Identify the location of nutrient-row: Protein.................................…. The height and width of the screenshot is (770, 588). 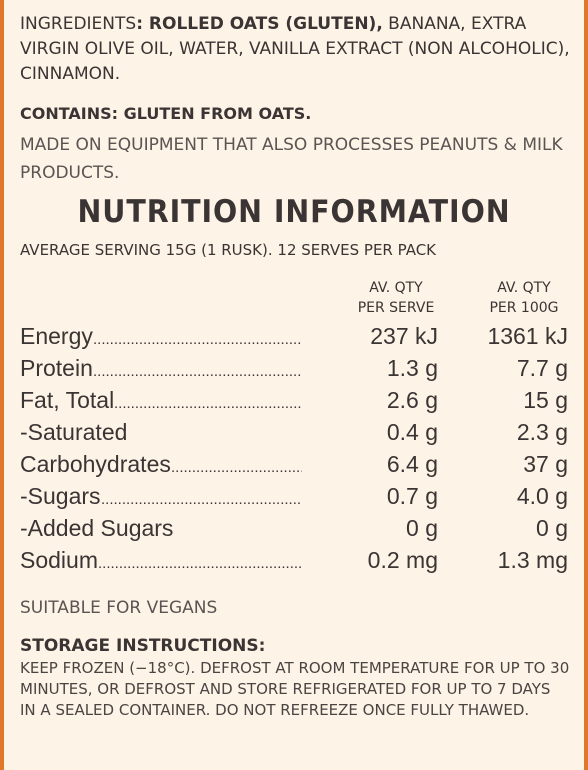
(294, 371).